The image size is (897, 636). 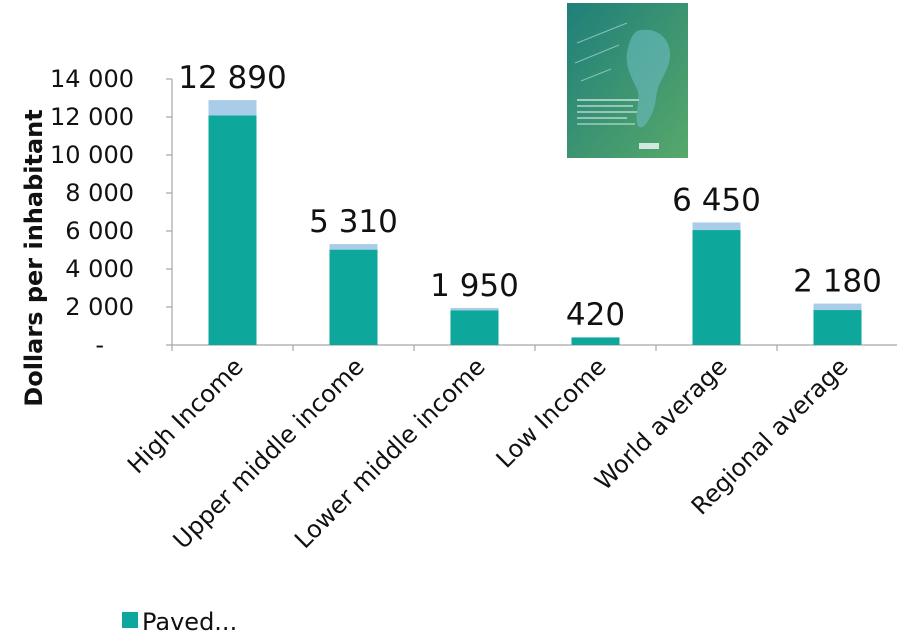 I want to click on y-tick-label: 8 000, so click(x=99, y=193).